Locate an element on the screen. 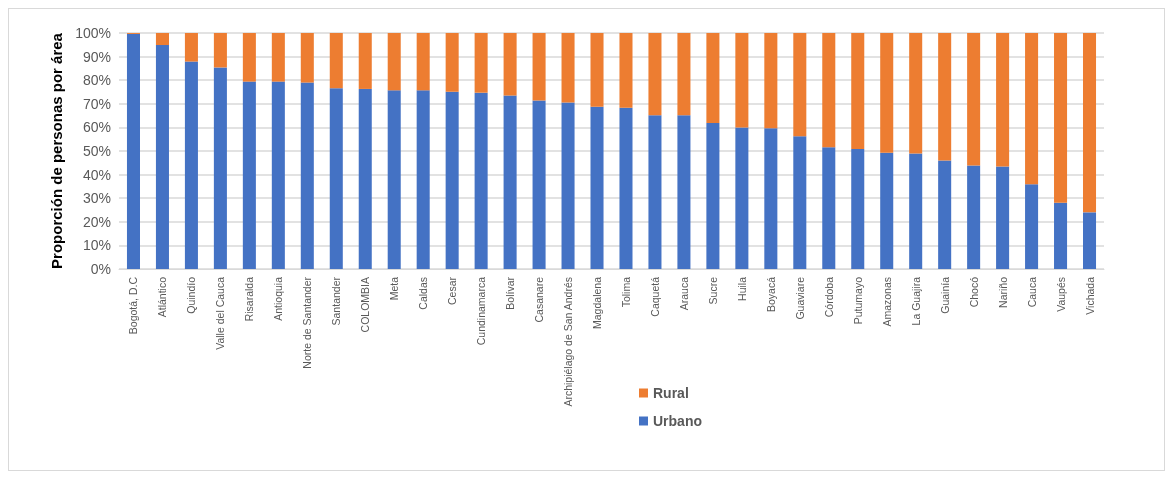 The height and width of the screenshot is (479, 1173). y-tick-label: 100% is located at coordinates (93, 33).